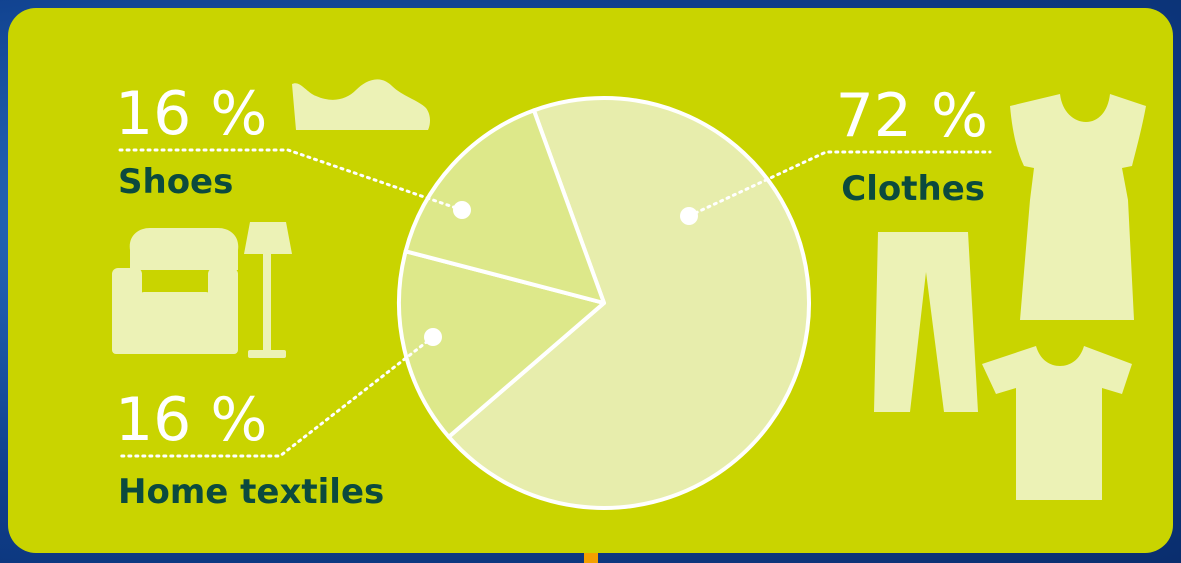  What do you see at coordinates (689, 216) in the screenshot?
I see `dot-clothes` at bounding box center [689, 216].